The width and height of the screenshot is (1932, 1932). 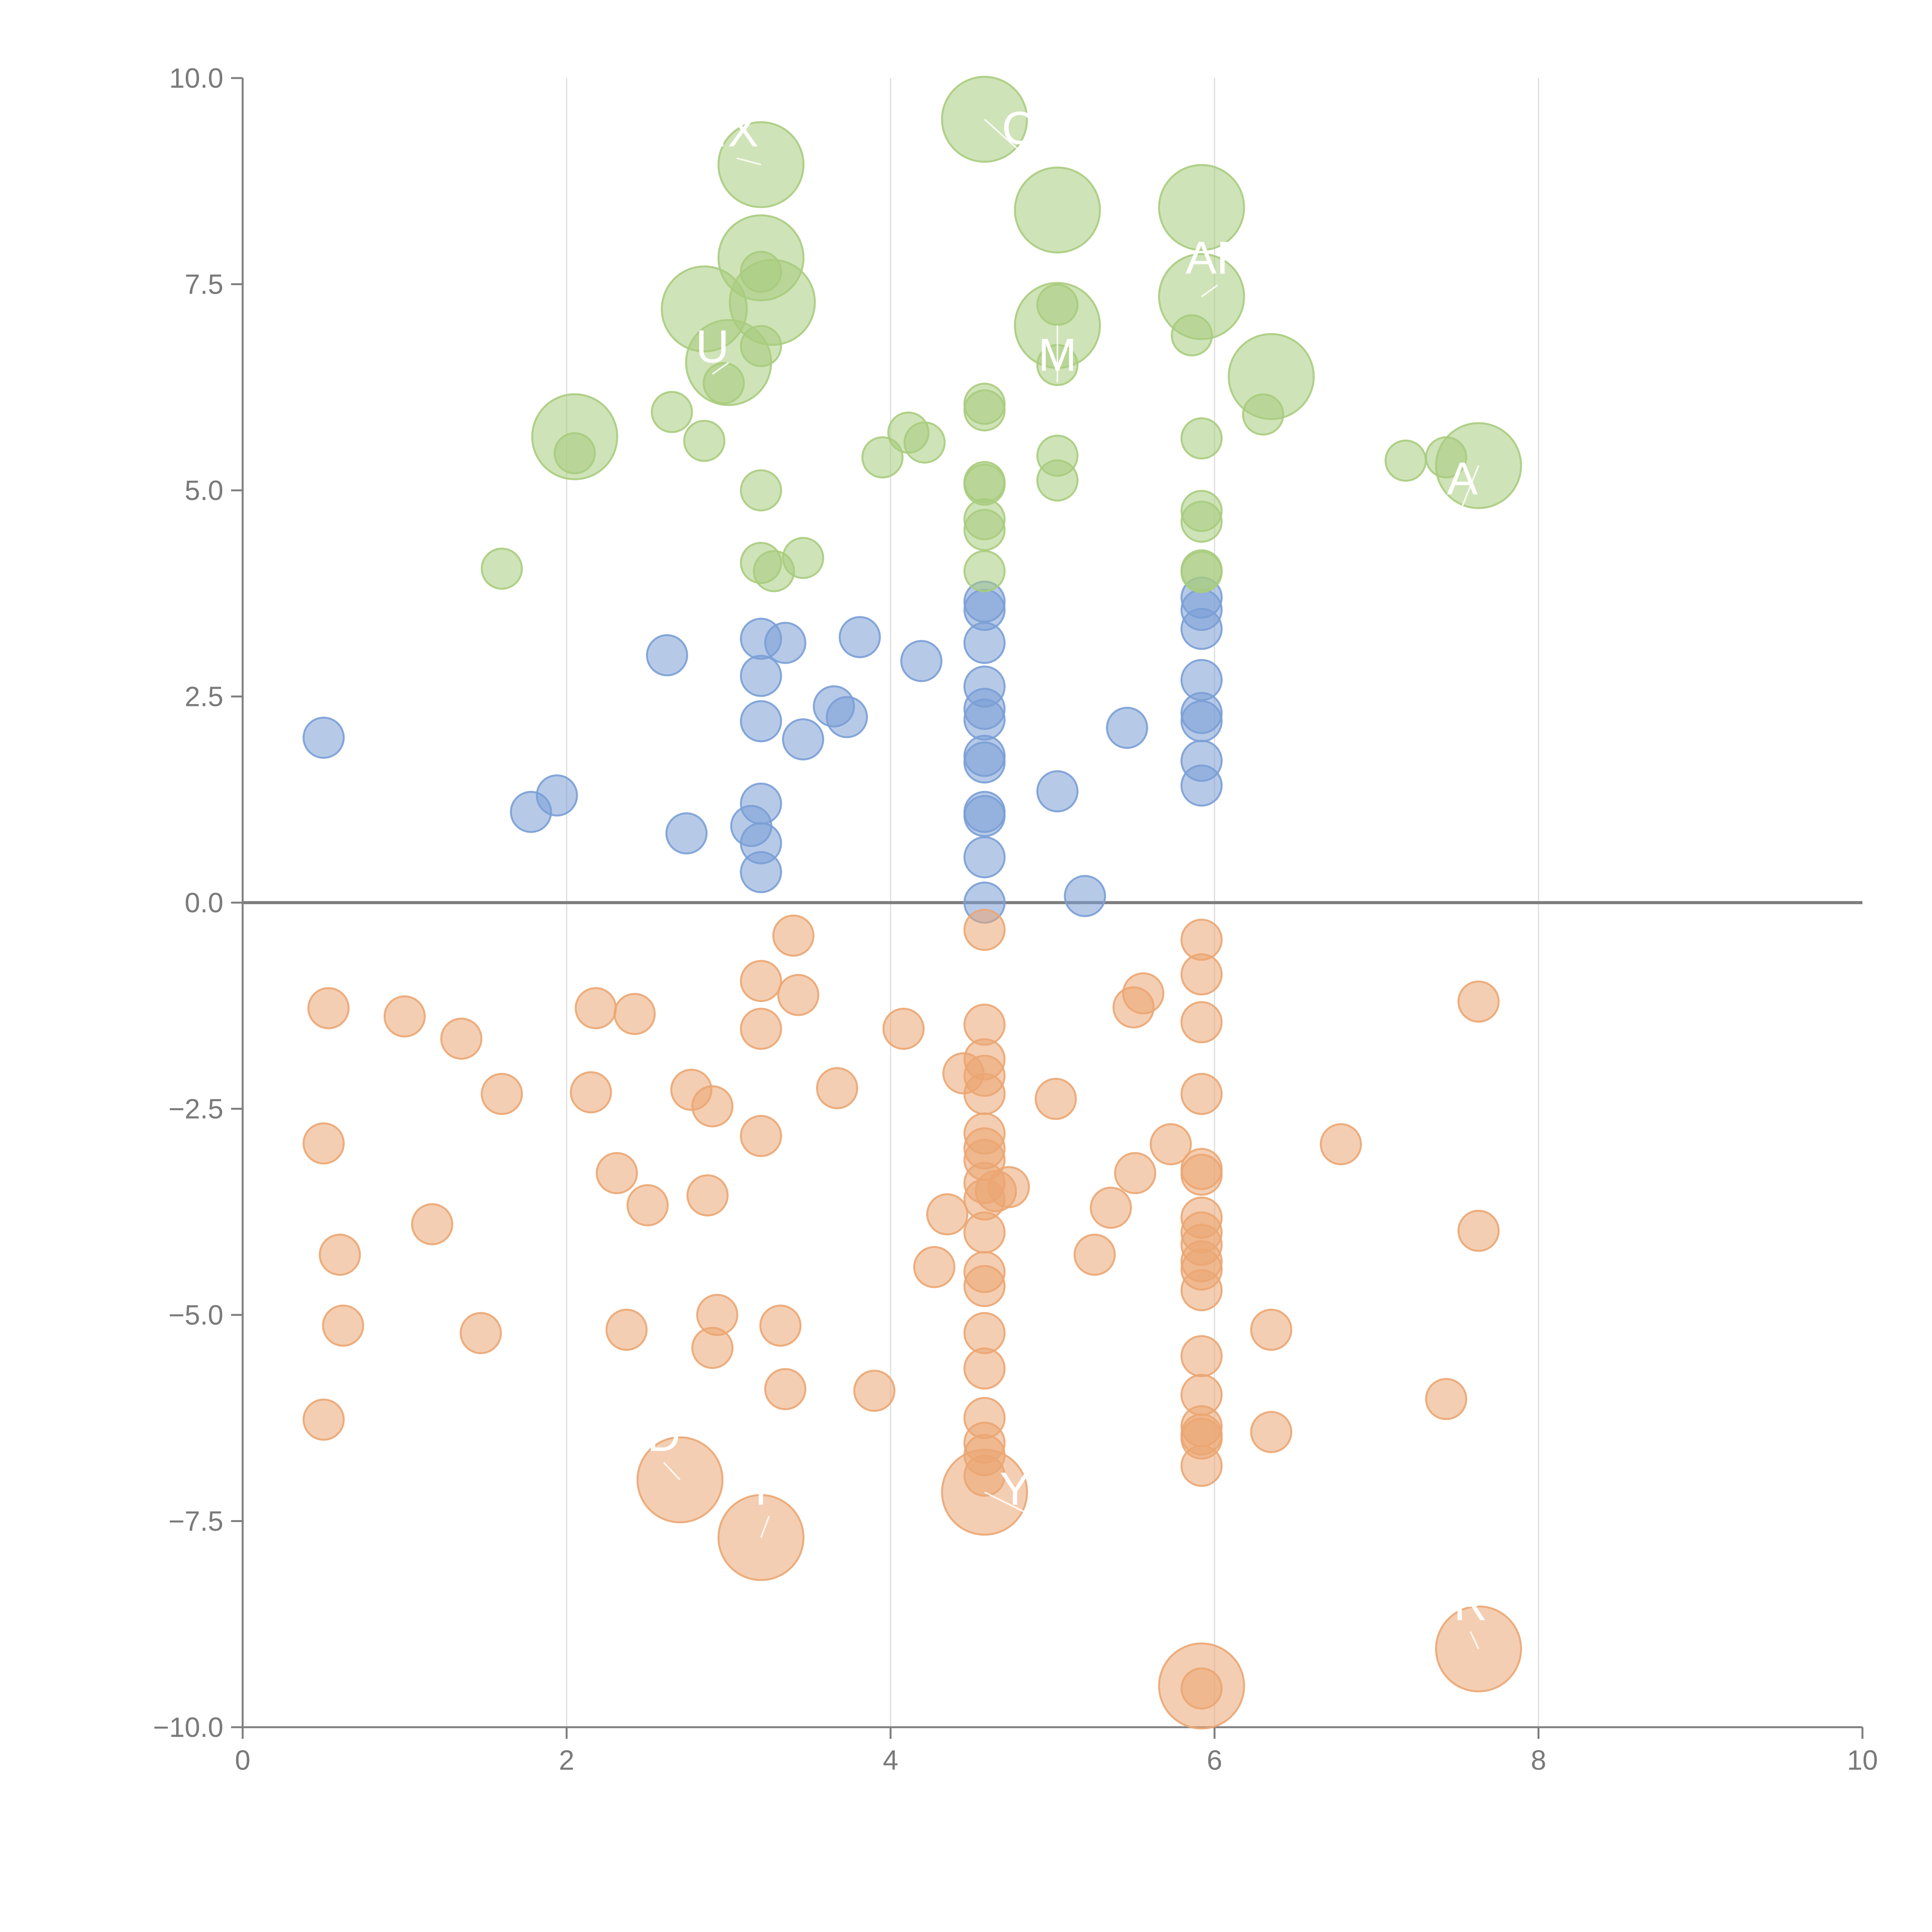 What do you see at coordinates (243, 1760) in the screenshot?
I see `x-tick-label: 0` at bounding box center [243, 1760].